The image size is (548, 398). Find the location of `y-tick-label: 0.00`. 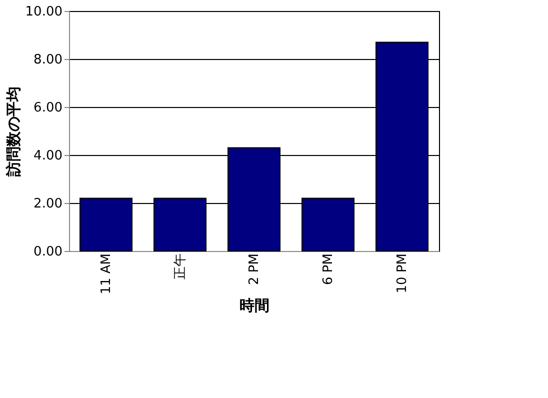

y-tick-label: 0.00 is located at coordinates (48, 252).